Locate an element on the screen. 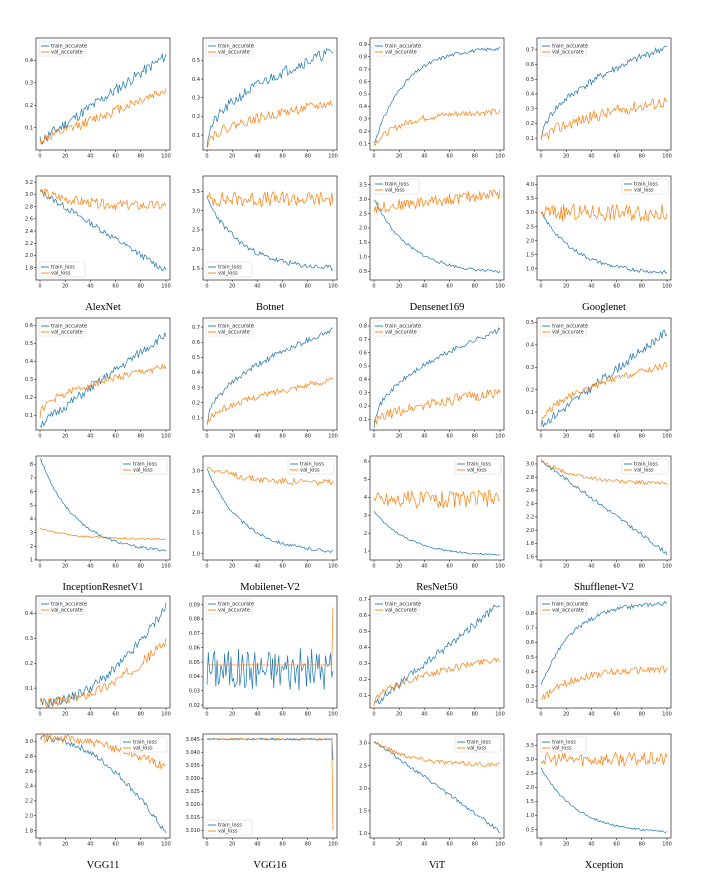 The height and width of the screenshot is (886, 709). xception-loss-xtick-label: 100 is located at coordinates (667, 845).